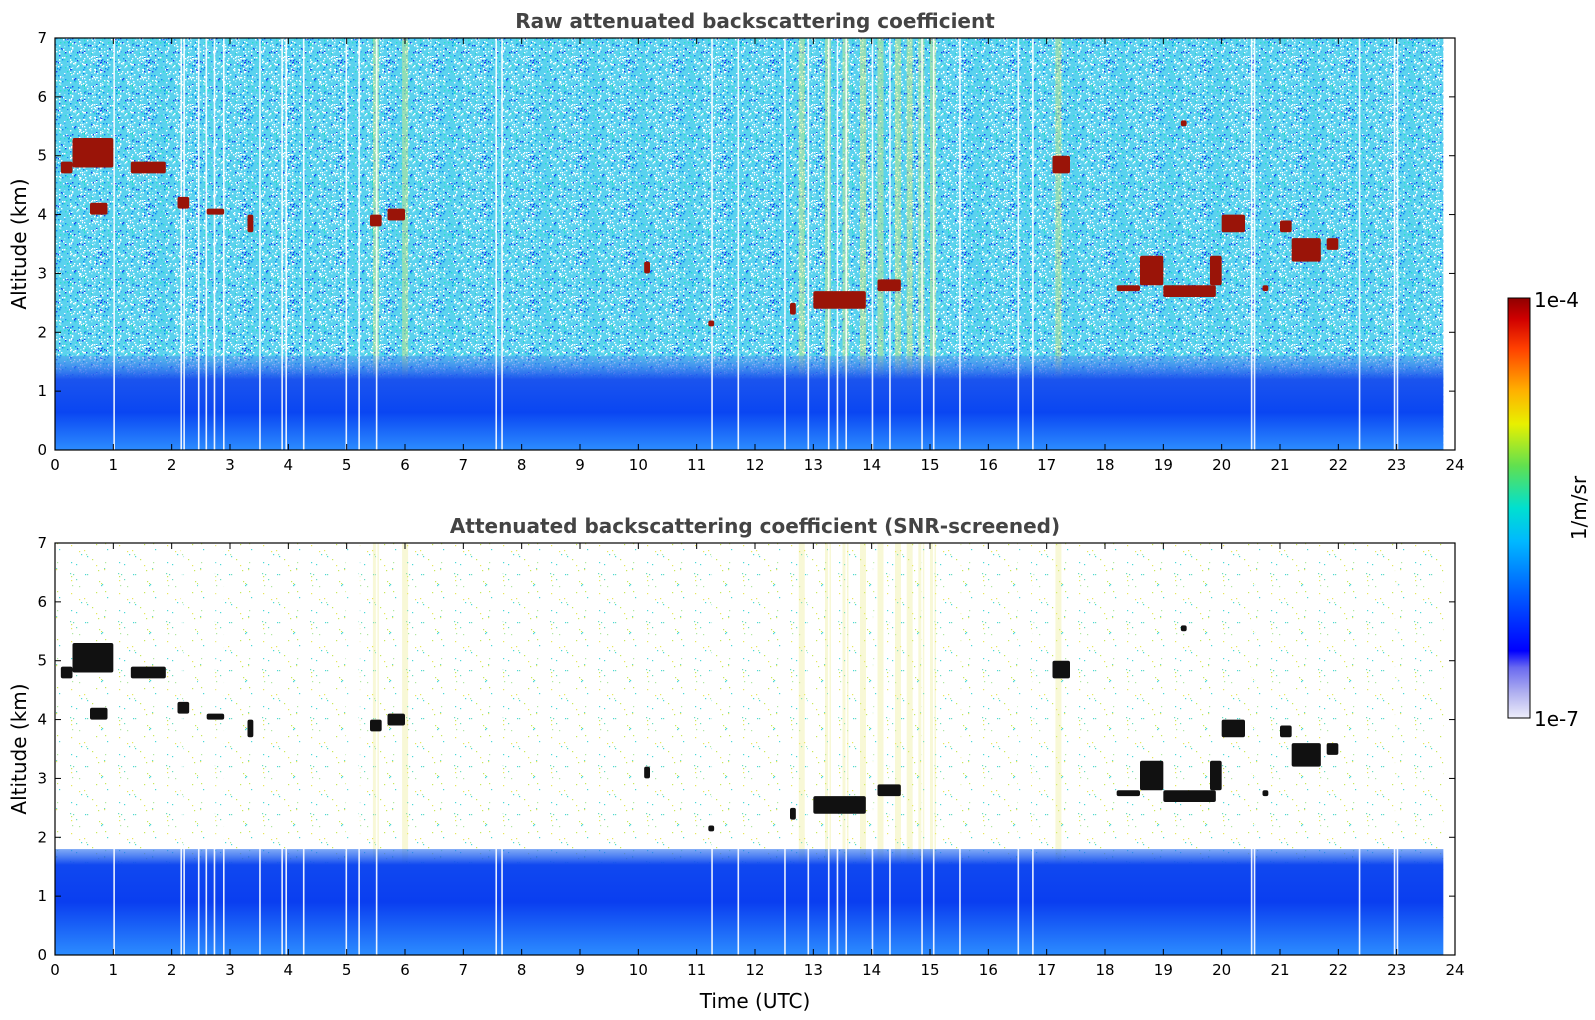 The width and height of the screenshot is (1595, 1020). Describe the element at coordinates (871, 970) in the screenshot. I see `x-tick-label: 14` at that location.